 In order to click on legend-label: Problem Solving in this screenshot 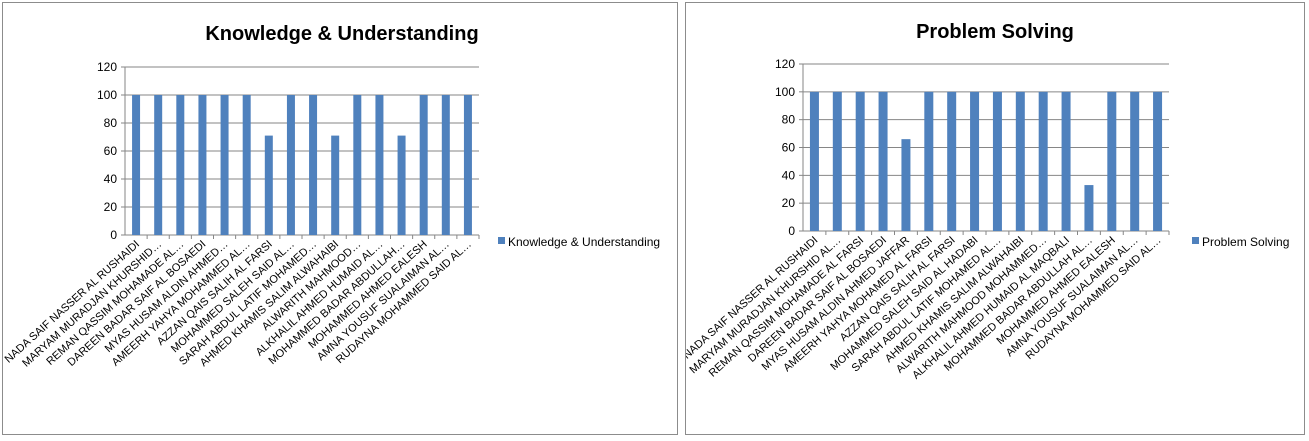, I will do `click(1245, 242)`.